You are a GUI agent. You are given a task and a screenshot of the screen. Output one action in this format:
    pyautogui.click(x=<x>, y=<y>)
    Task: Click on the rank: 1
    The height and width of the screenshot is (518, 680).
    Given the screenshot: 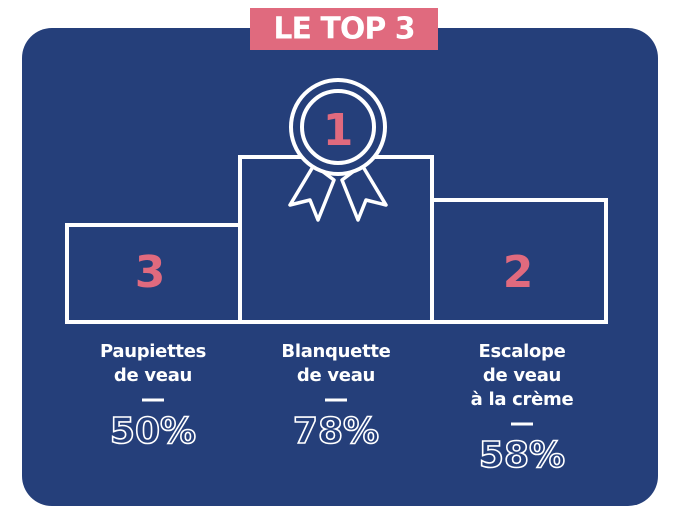 What is the action you would take?
    pyautogui.click(x=338, y=130)
    